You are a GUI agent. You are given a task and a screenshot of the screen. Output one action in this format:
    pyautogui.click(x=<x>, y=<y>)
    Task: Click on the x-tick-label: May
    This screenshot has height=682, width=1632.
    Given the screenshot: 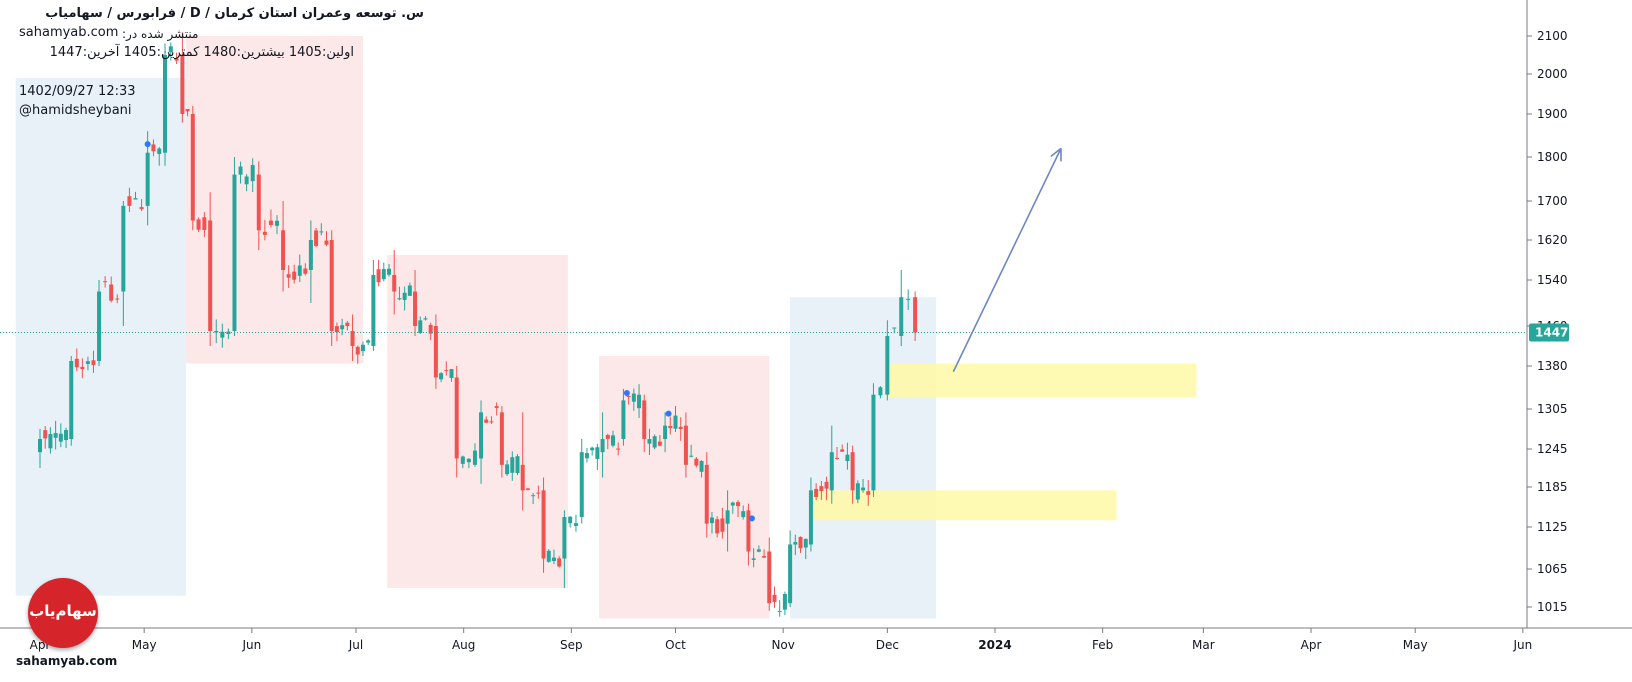 What is the action you would take?
    pyautogui.click(x=144, y=645)
    